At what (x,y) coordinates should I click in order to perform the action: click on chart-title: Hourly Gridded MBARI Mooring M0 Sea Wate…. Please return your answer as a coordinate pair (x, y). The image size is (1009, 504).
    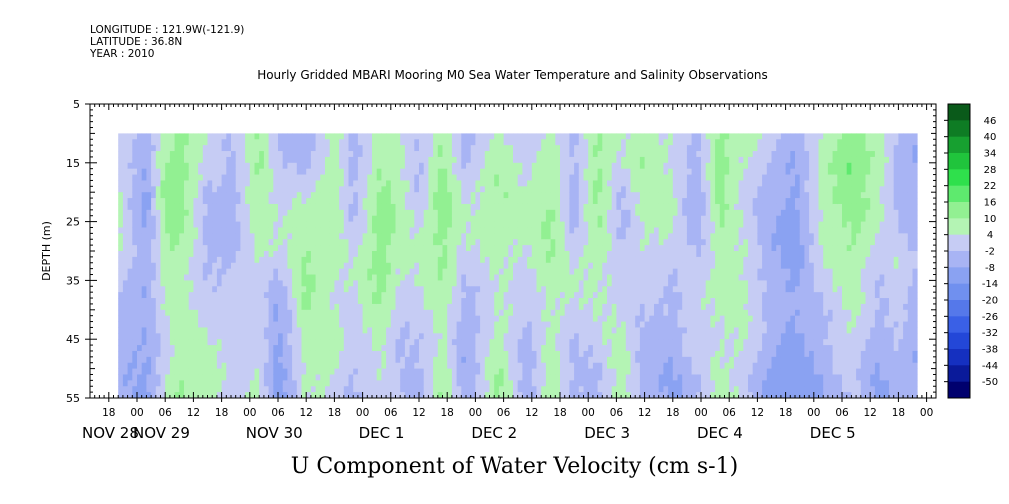
    Looking at the image, I should click on (512, 75).